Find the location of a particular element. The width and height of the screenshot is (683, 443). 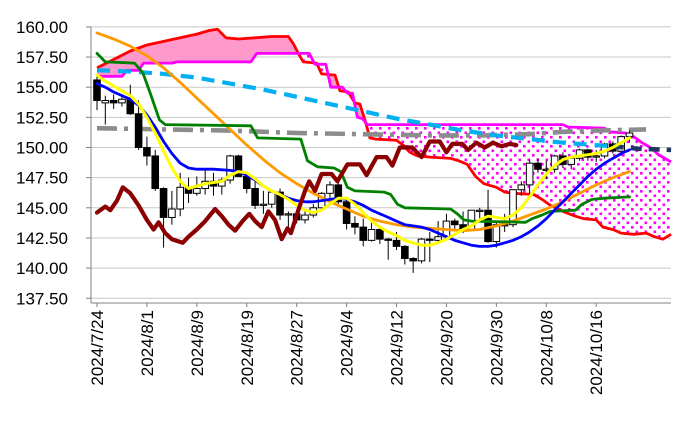

x-tick-label: 2024/8/1 is located at coordinates (147, 343).